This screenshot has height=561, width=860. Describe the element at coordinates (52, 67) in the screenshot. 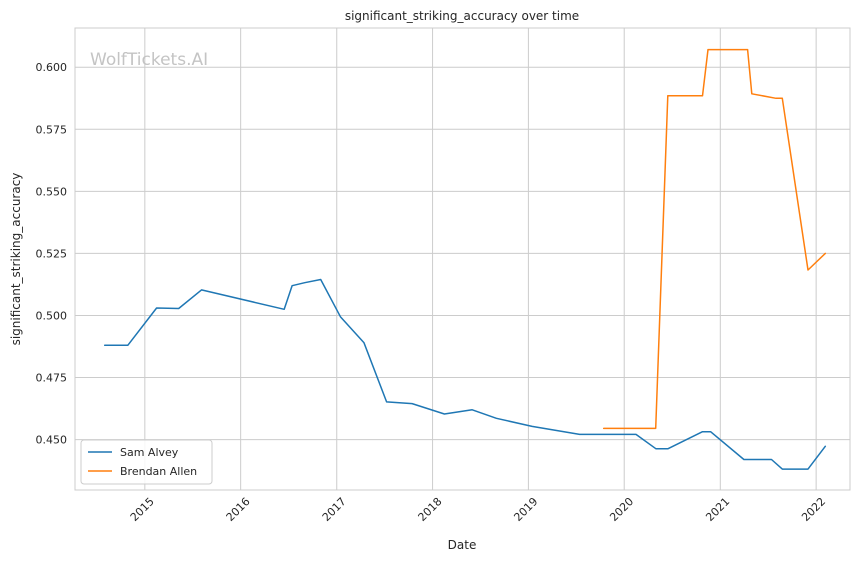

I see `y-tick-label: 0.600` at that location.